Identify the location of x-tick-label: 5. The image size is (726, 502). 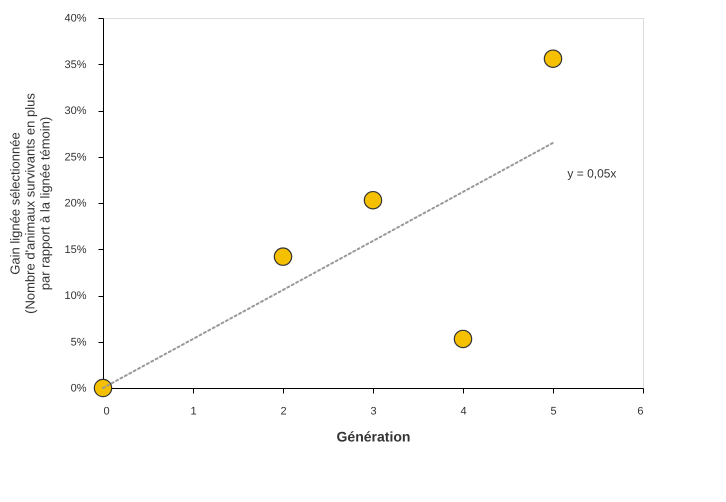
(553, 412).